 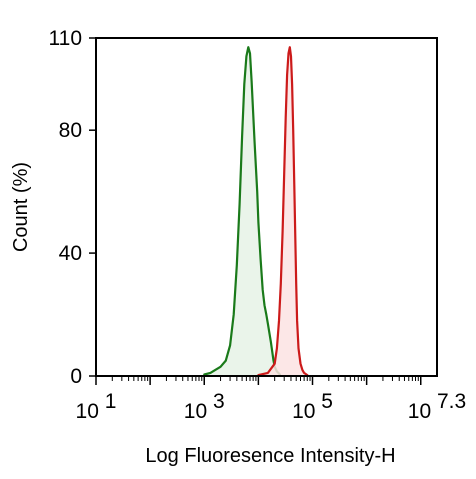 I want to click on x-tick-label: 10 7.3, so click(x=437, y=406).